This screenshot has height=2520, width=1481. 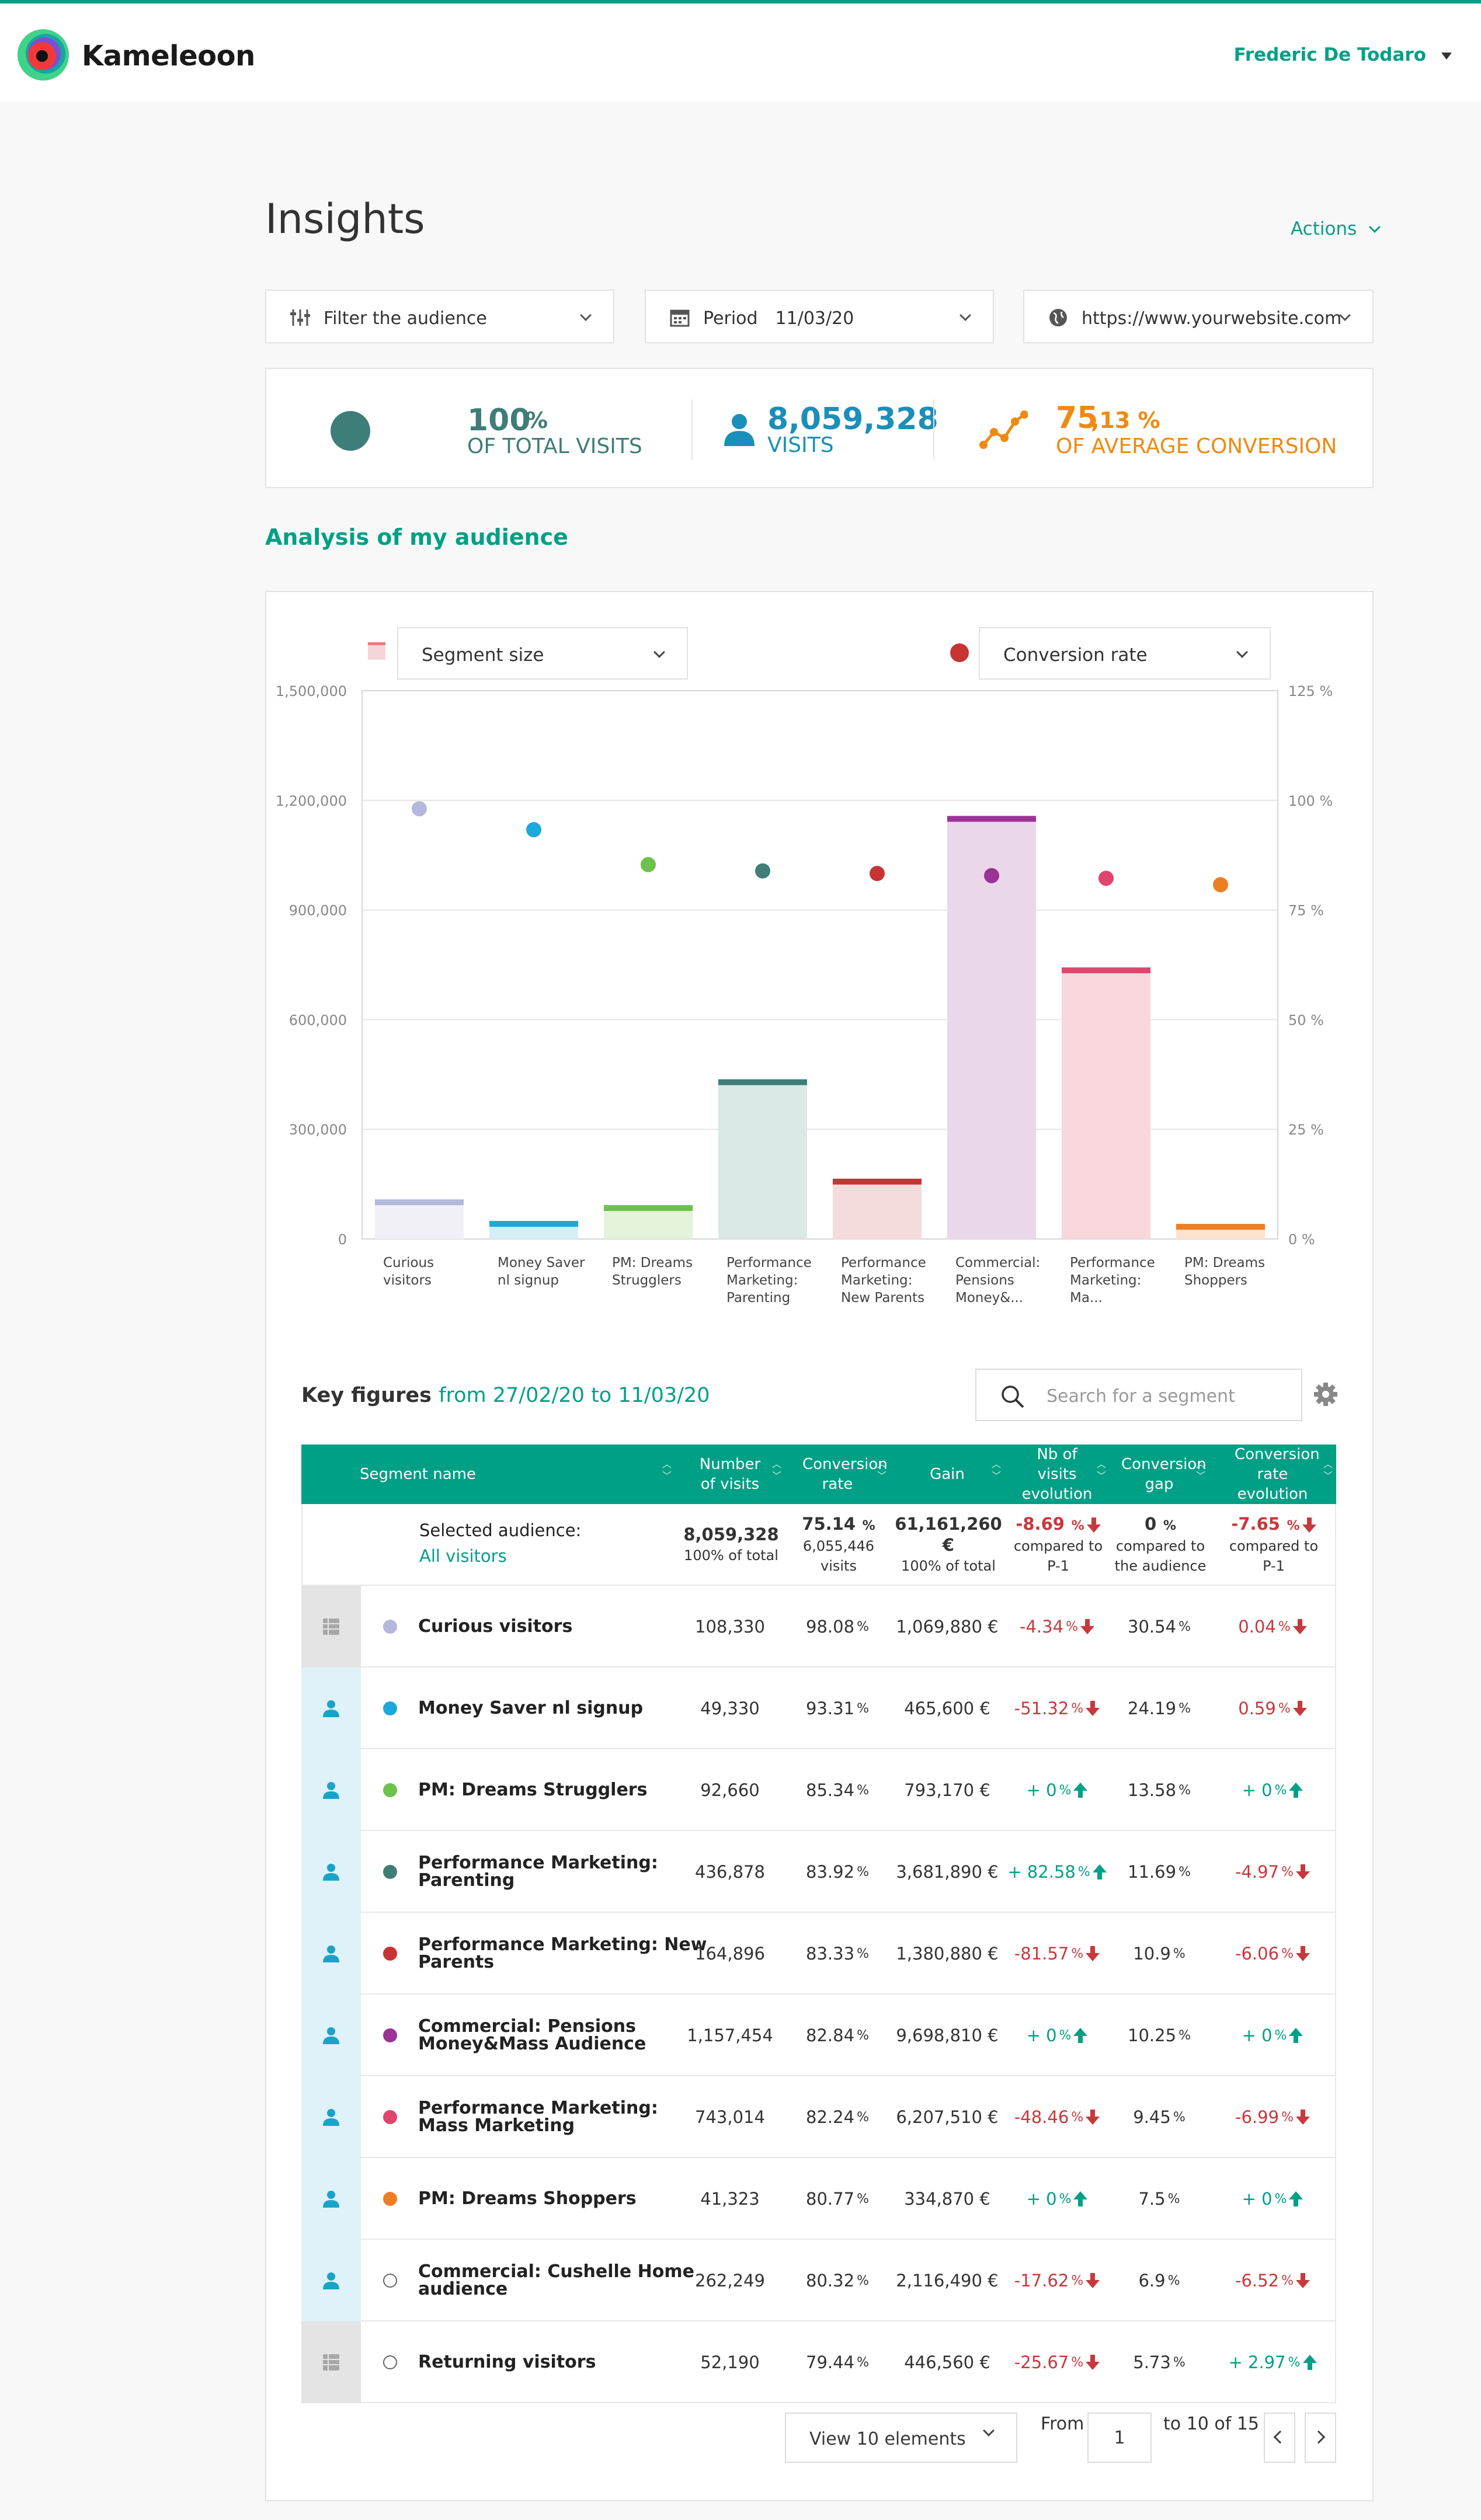 What do you see at coordinates (1153, 1872) in the screenshot?
I see `conversion-gap-value: 11.69` at bounding box center [1153, 1872].